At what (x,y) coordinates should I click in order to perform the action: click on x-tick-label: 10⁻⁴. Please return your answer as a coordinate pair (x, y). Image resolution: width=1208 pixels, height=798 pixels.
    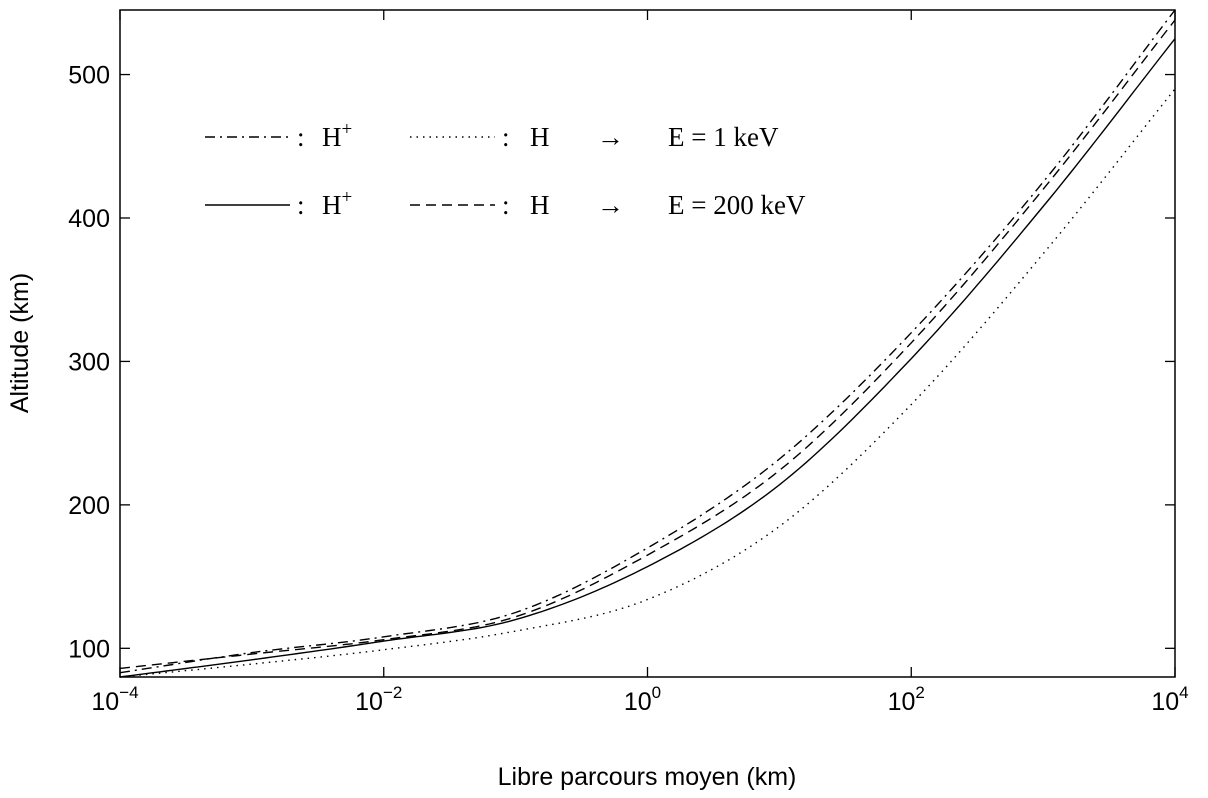
    Looking at the image, I should click on (114, 699).